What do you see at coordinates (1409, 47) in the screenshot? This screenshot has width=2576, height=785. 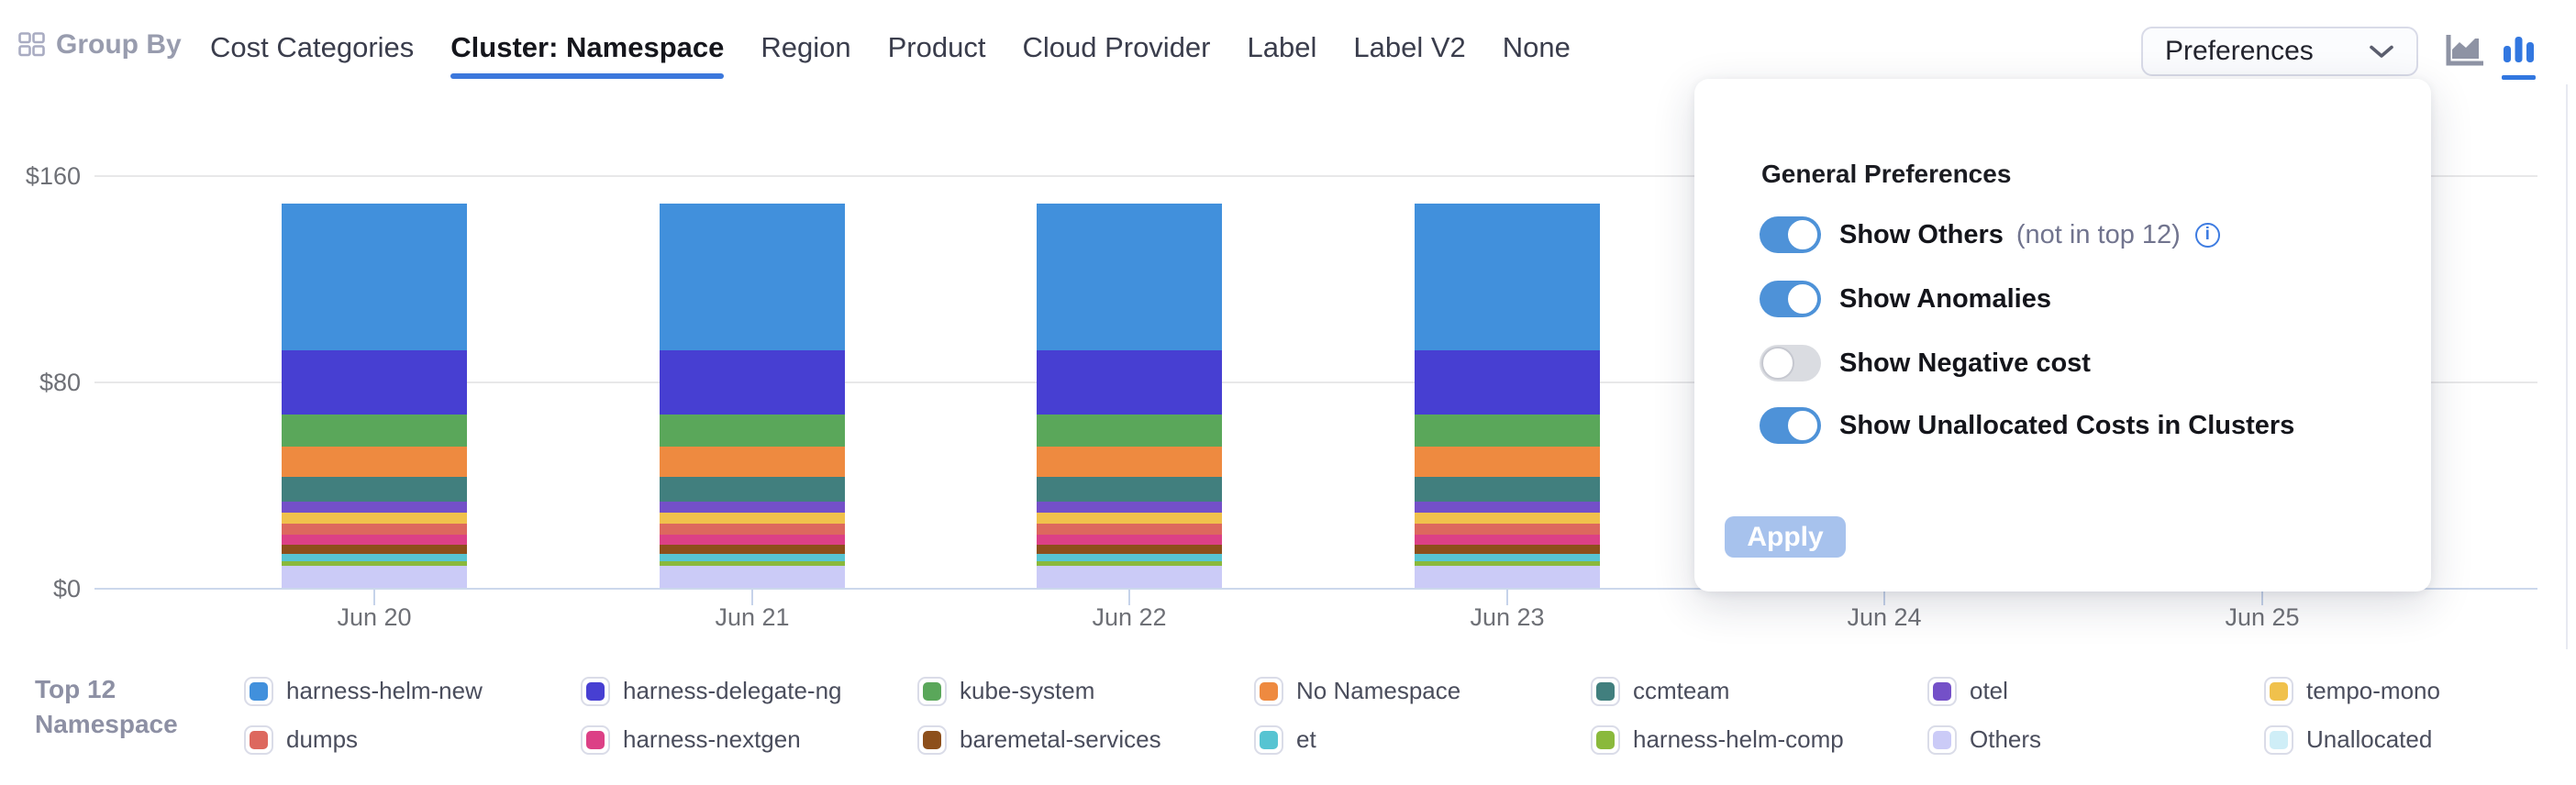 I see `tab-label-v2: Label V2` at bounding box center [1409, 47].